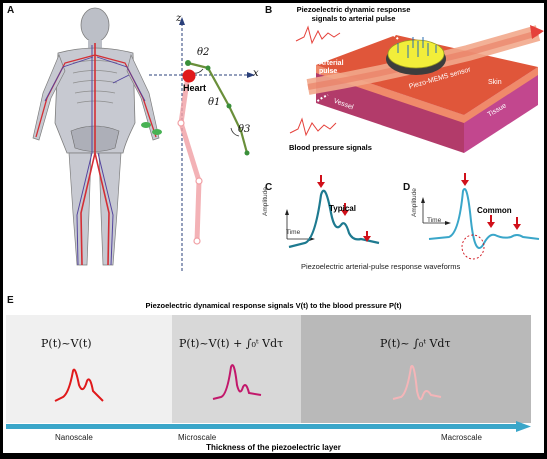  What do you see at coordinates (66, 343) in the screenshot?
I see `formula-nanoscale: P(t)~V(t)` at bounding box center [66, 343].